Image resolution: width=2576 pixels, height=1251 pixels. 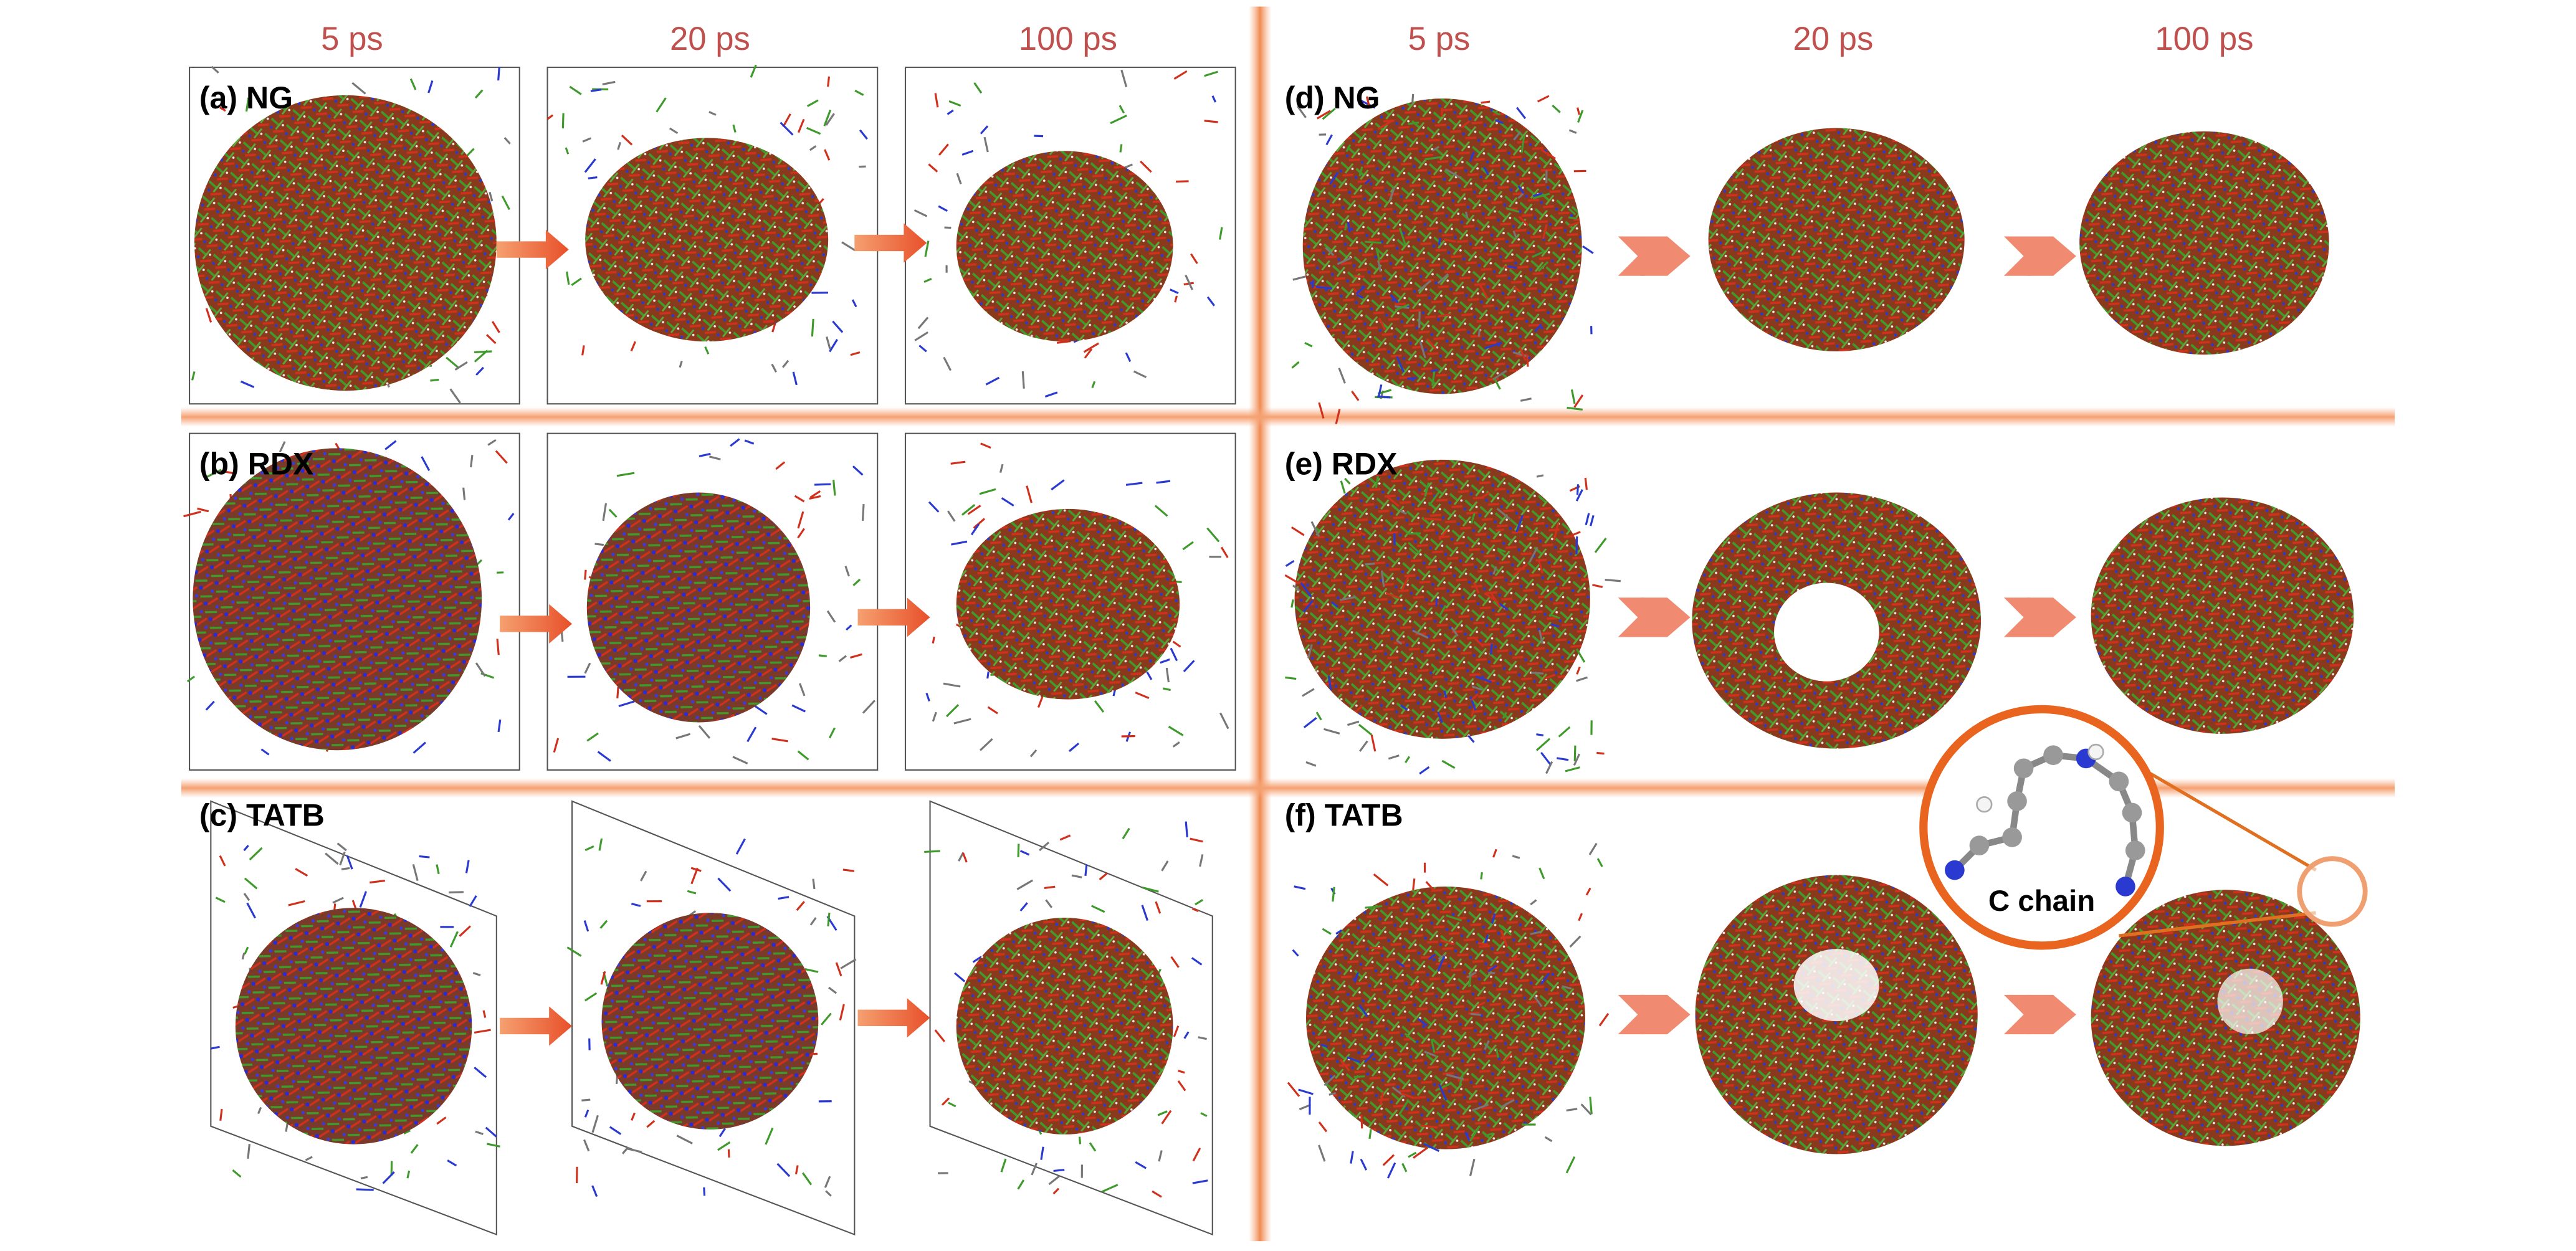 What do you see at coordinates (1836, 985) in the screenshot?
I see `cavity` at bounding box center [1836, 985].